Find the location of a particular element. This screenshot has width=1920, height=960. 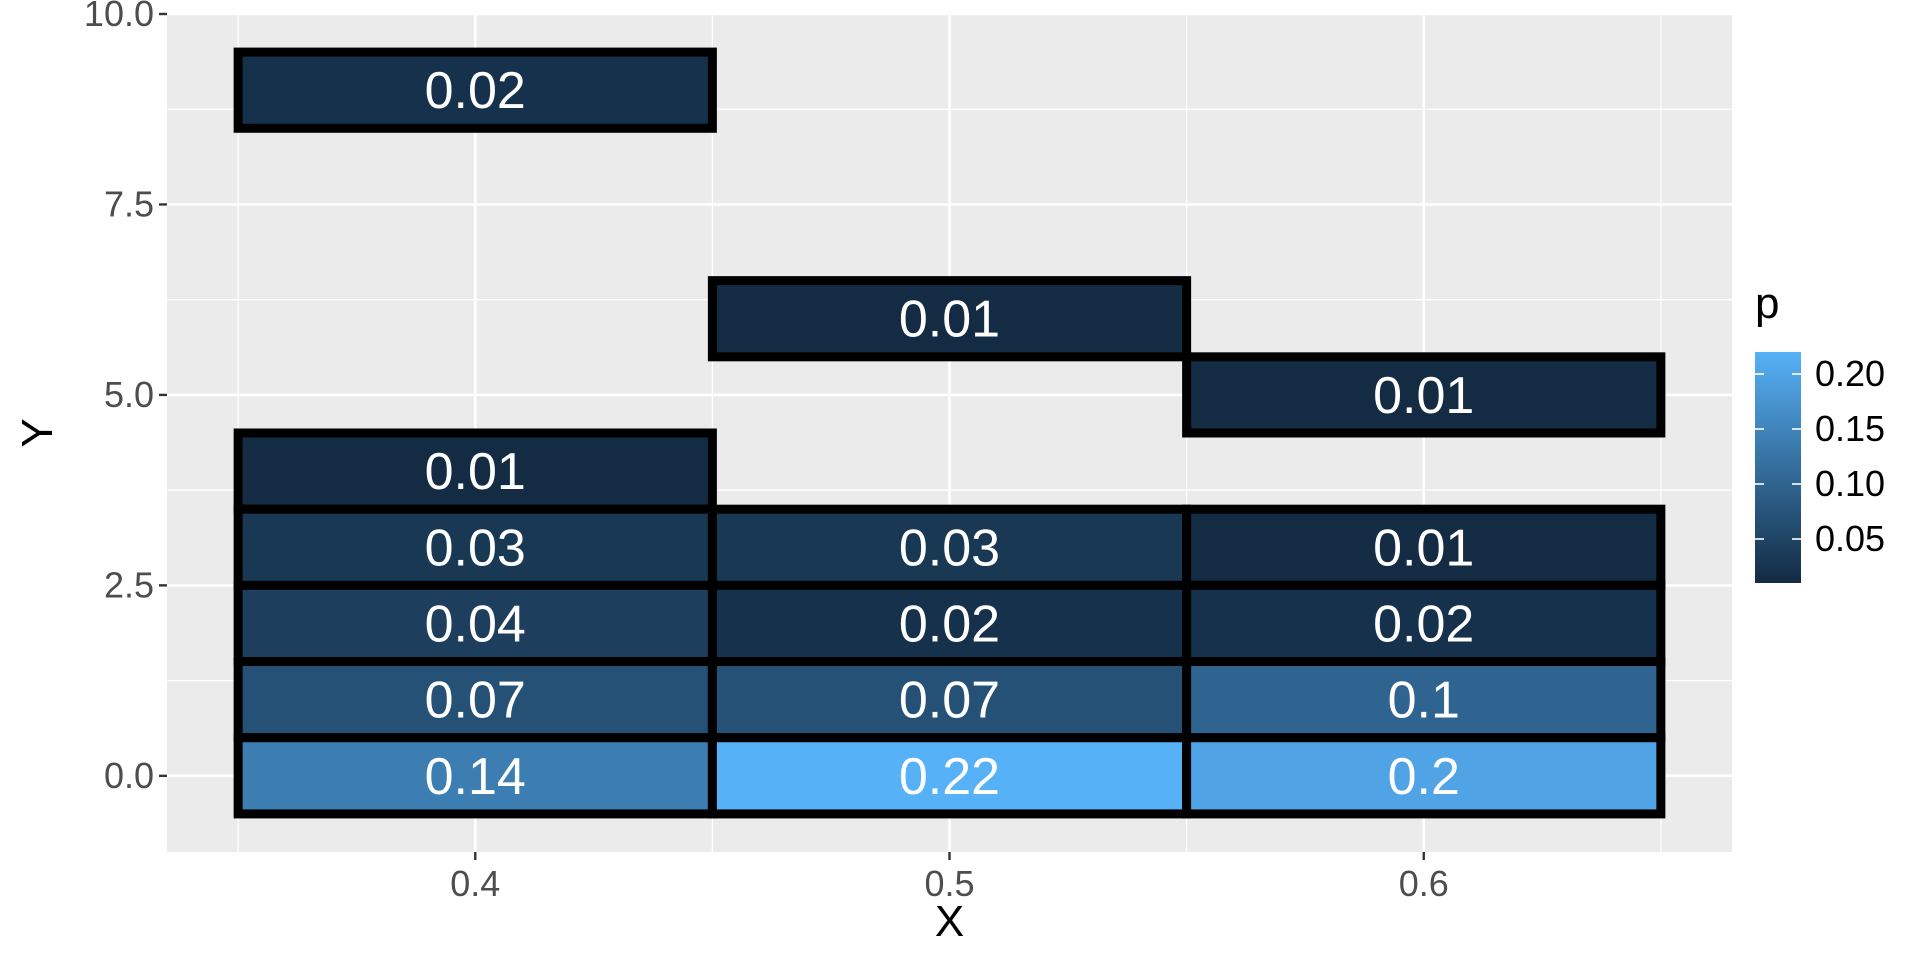

y-tick-label: 2.5 is located at coordinates (129, 584).